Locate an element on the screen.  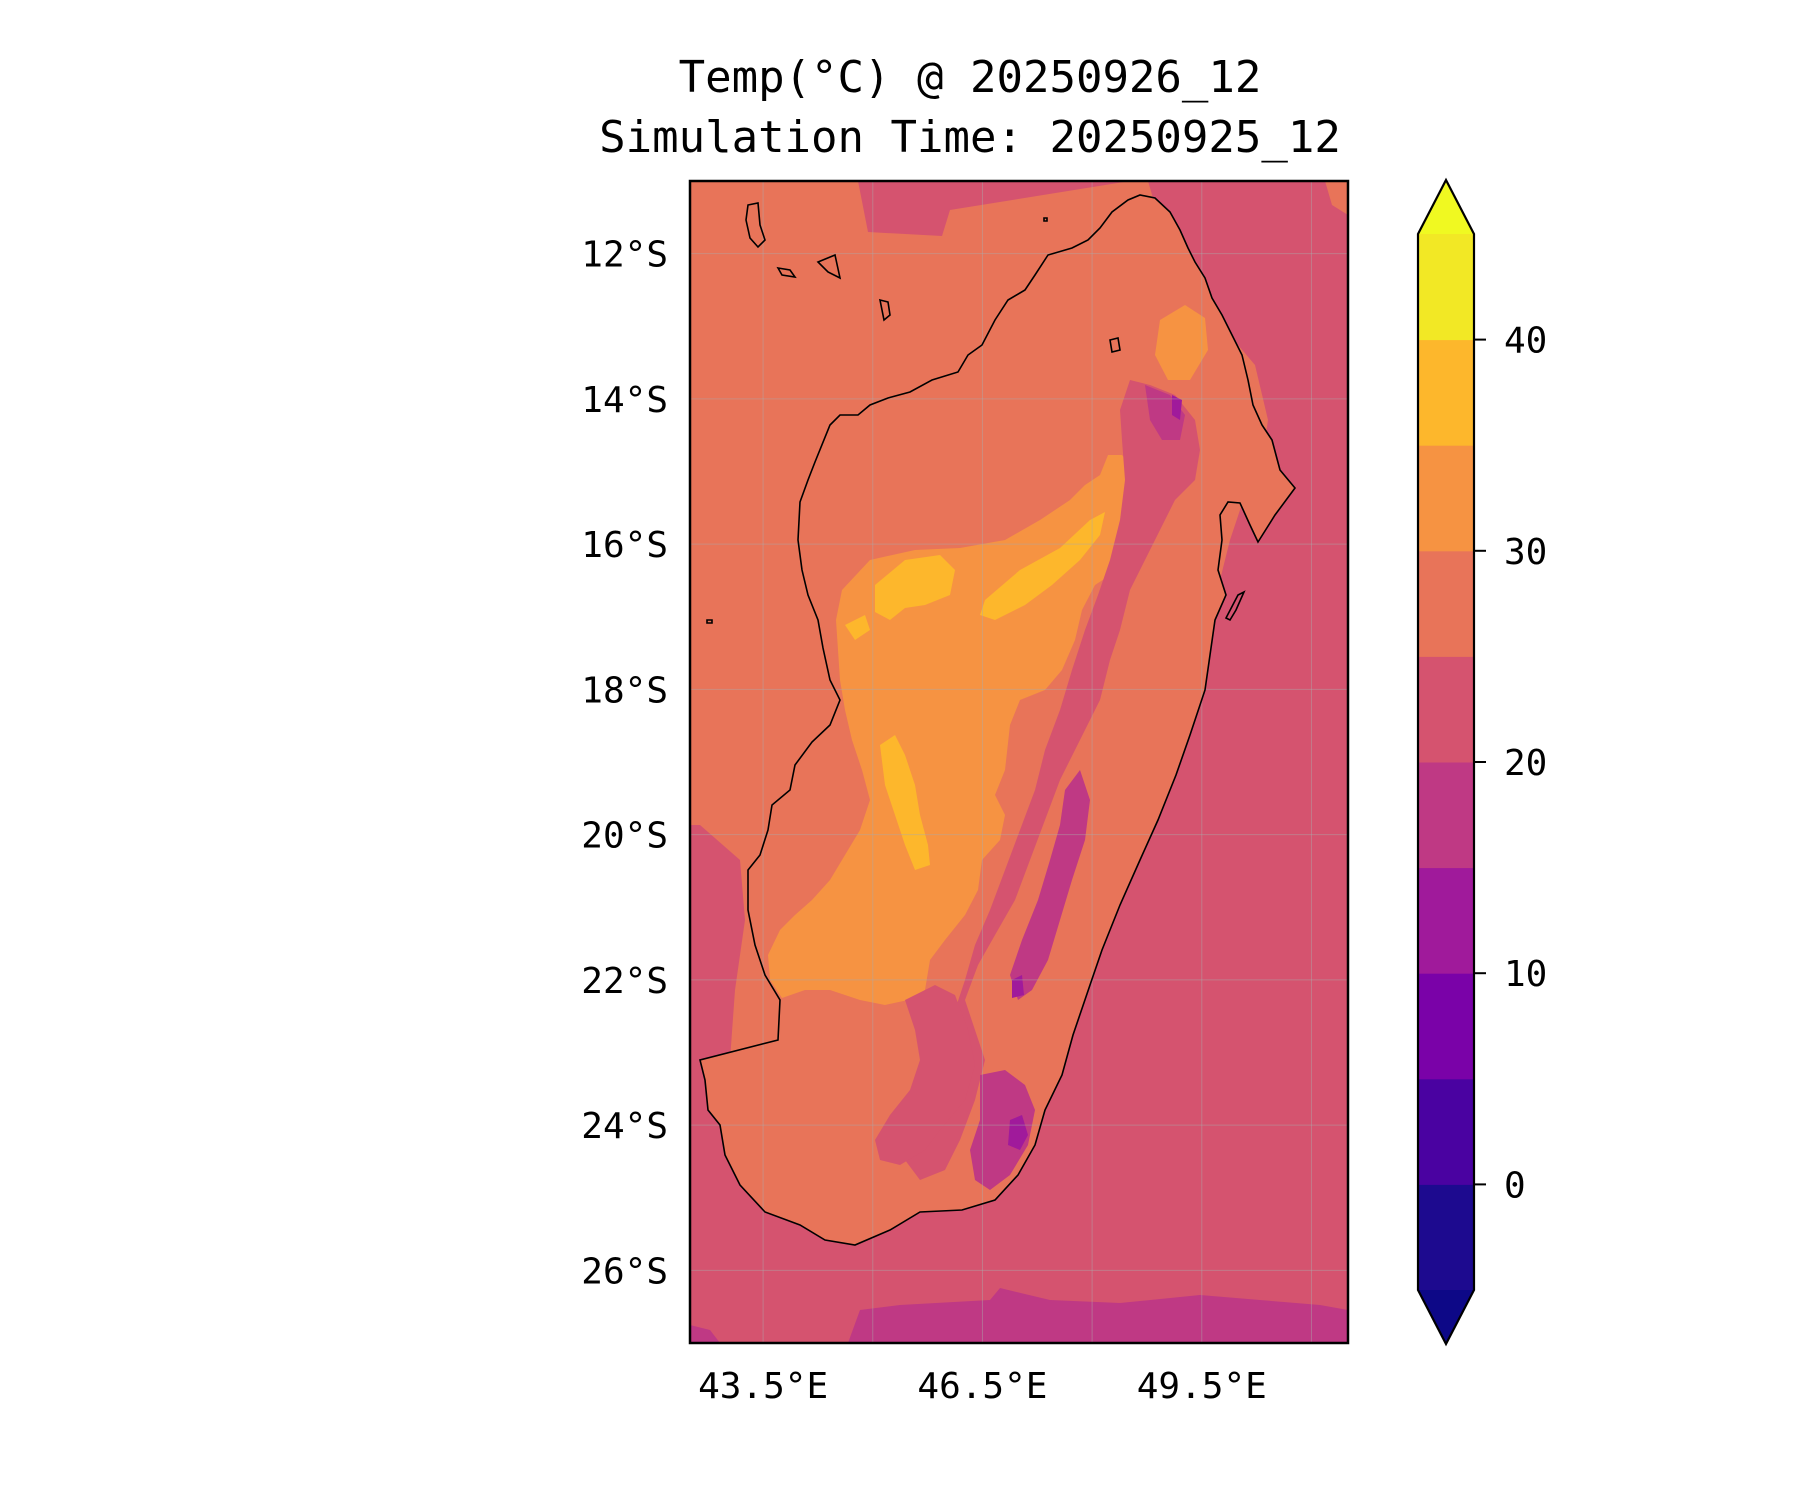
colorbar: 0 10 20 30 40 is located at coordinates (1481, 762).